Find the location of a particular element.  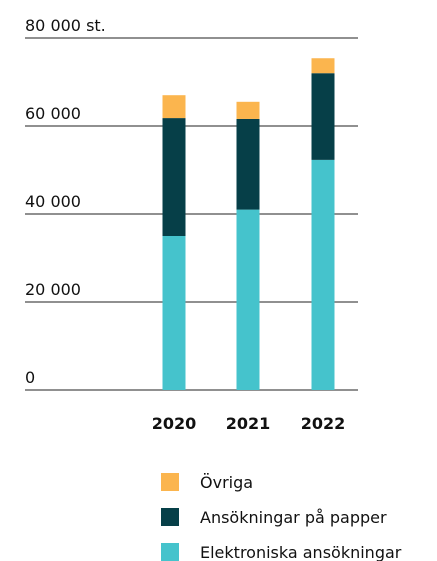

y-tick-label: 40 000 is located at coordinates (53, 201).